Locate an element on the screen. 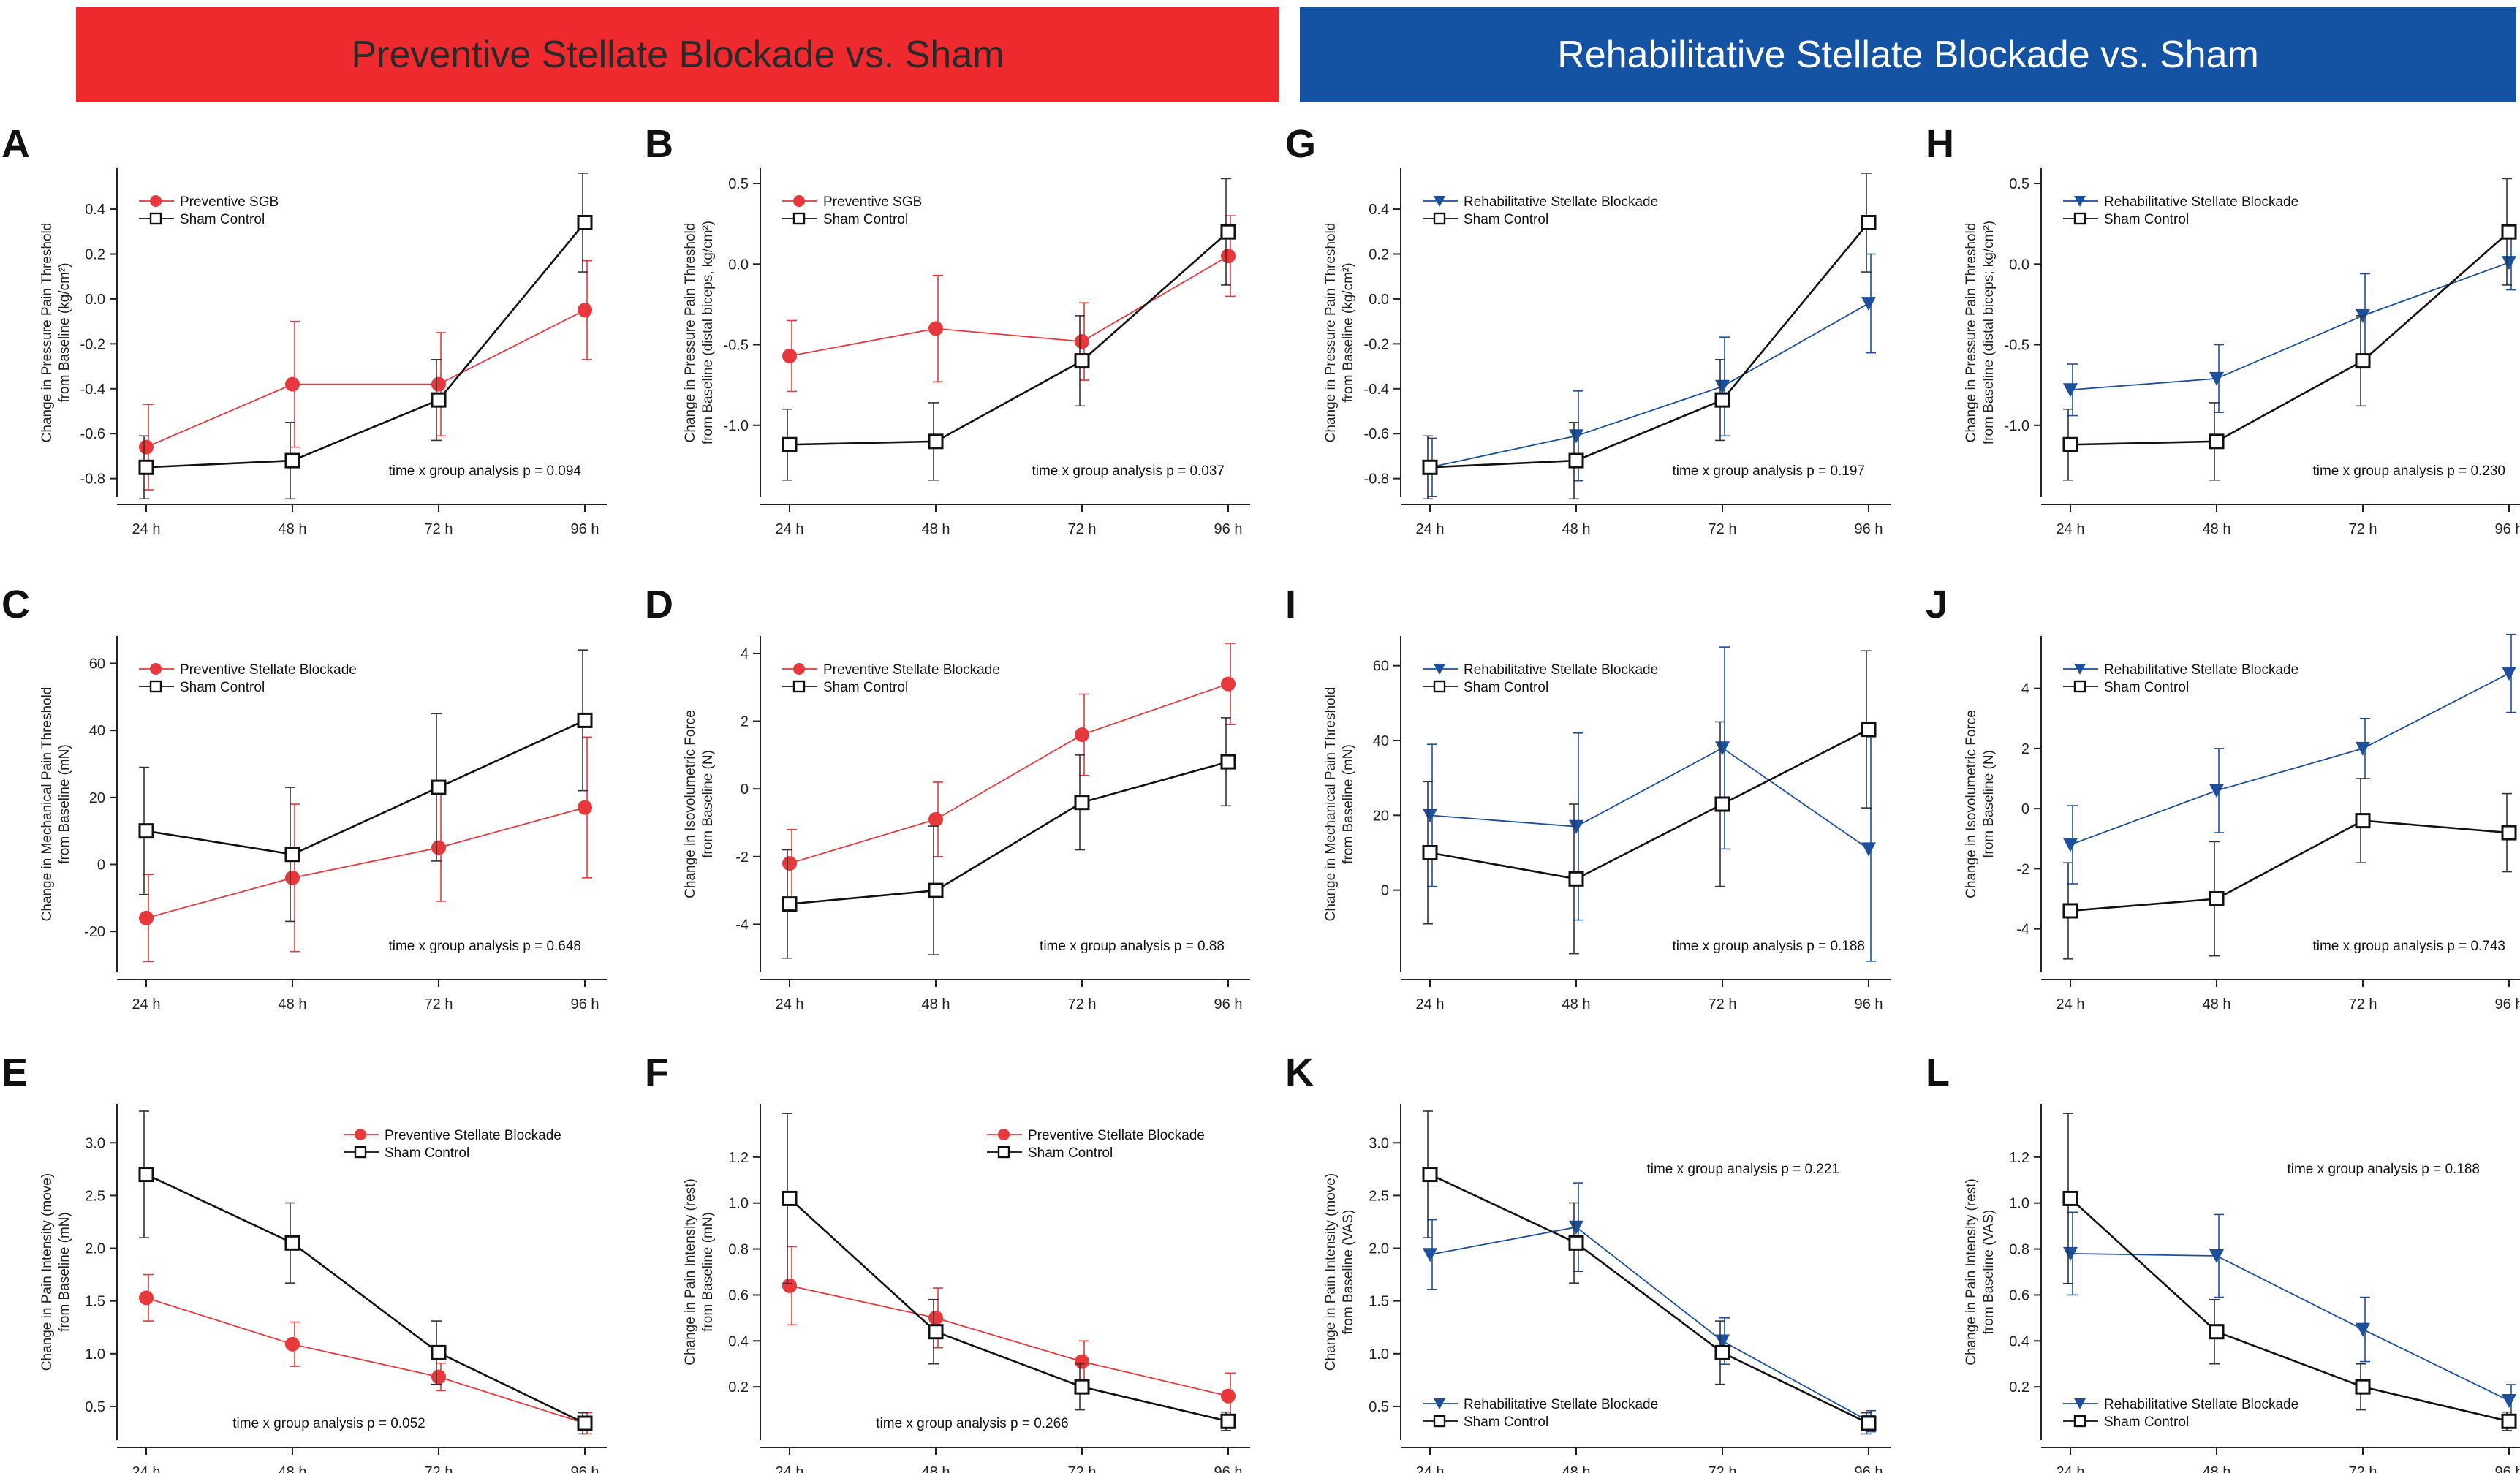 The width and height of the screenshot is (2520, 1473). stat-annotation: time x group analysis p = 0.648 is located at coordinates (484, 946).